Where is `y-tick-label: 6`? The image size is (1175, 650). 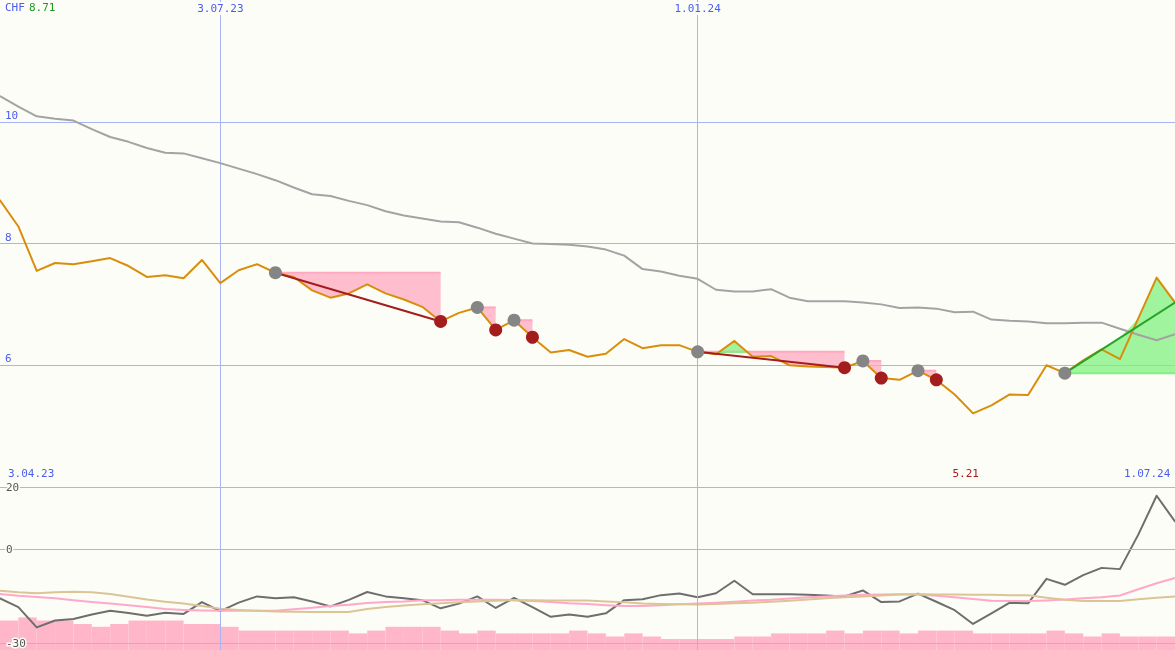
y-tick-label: 6 is located at coordinates (8, 359).